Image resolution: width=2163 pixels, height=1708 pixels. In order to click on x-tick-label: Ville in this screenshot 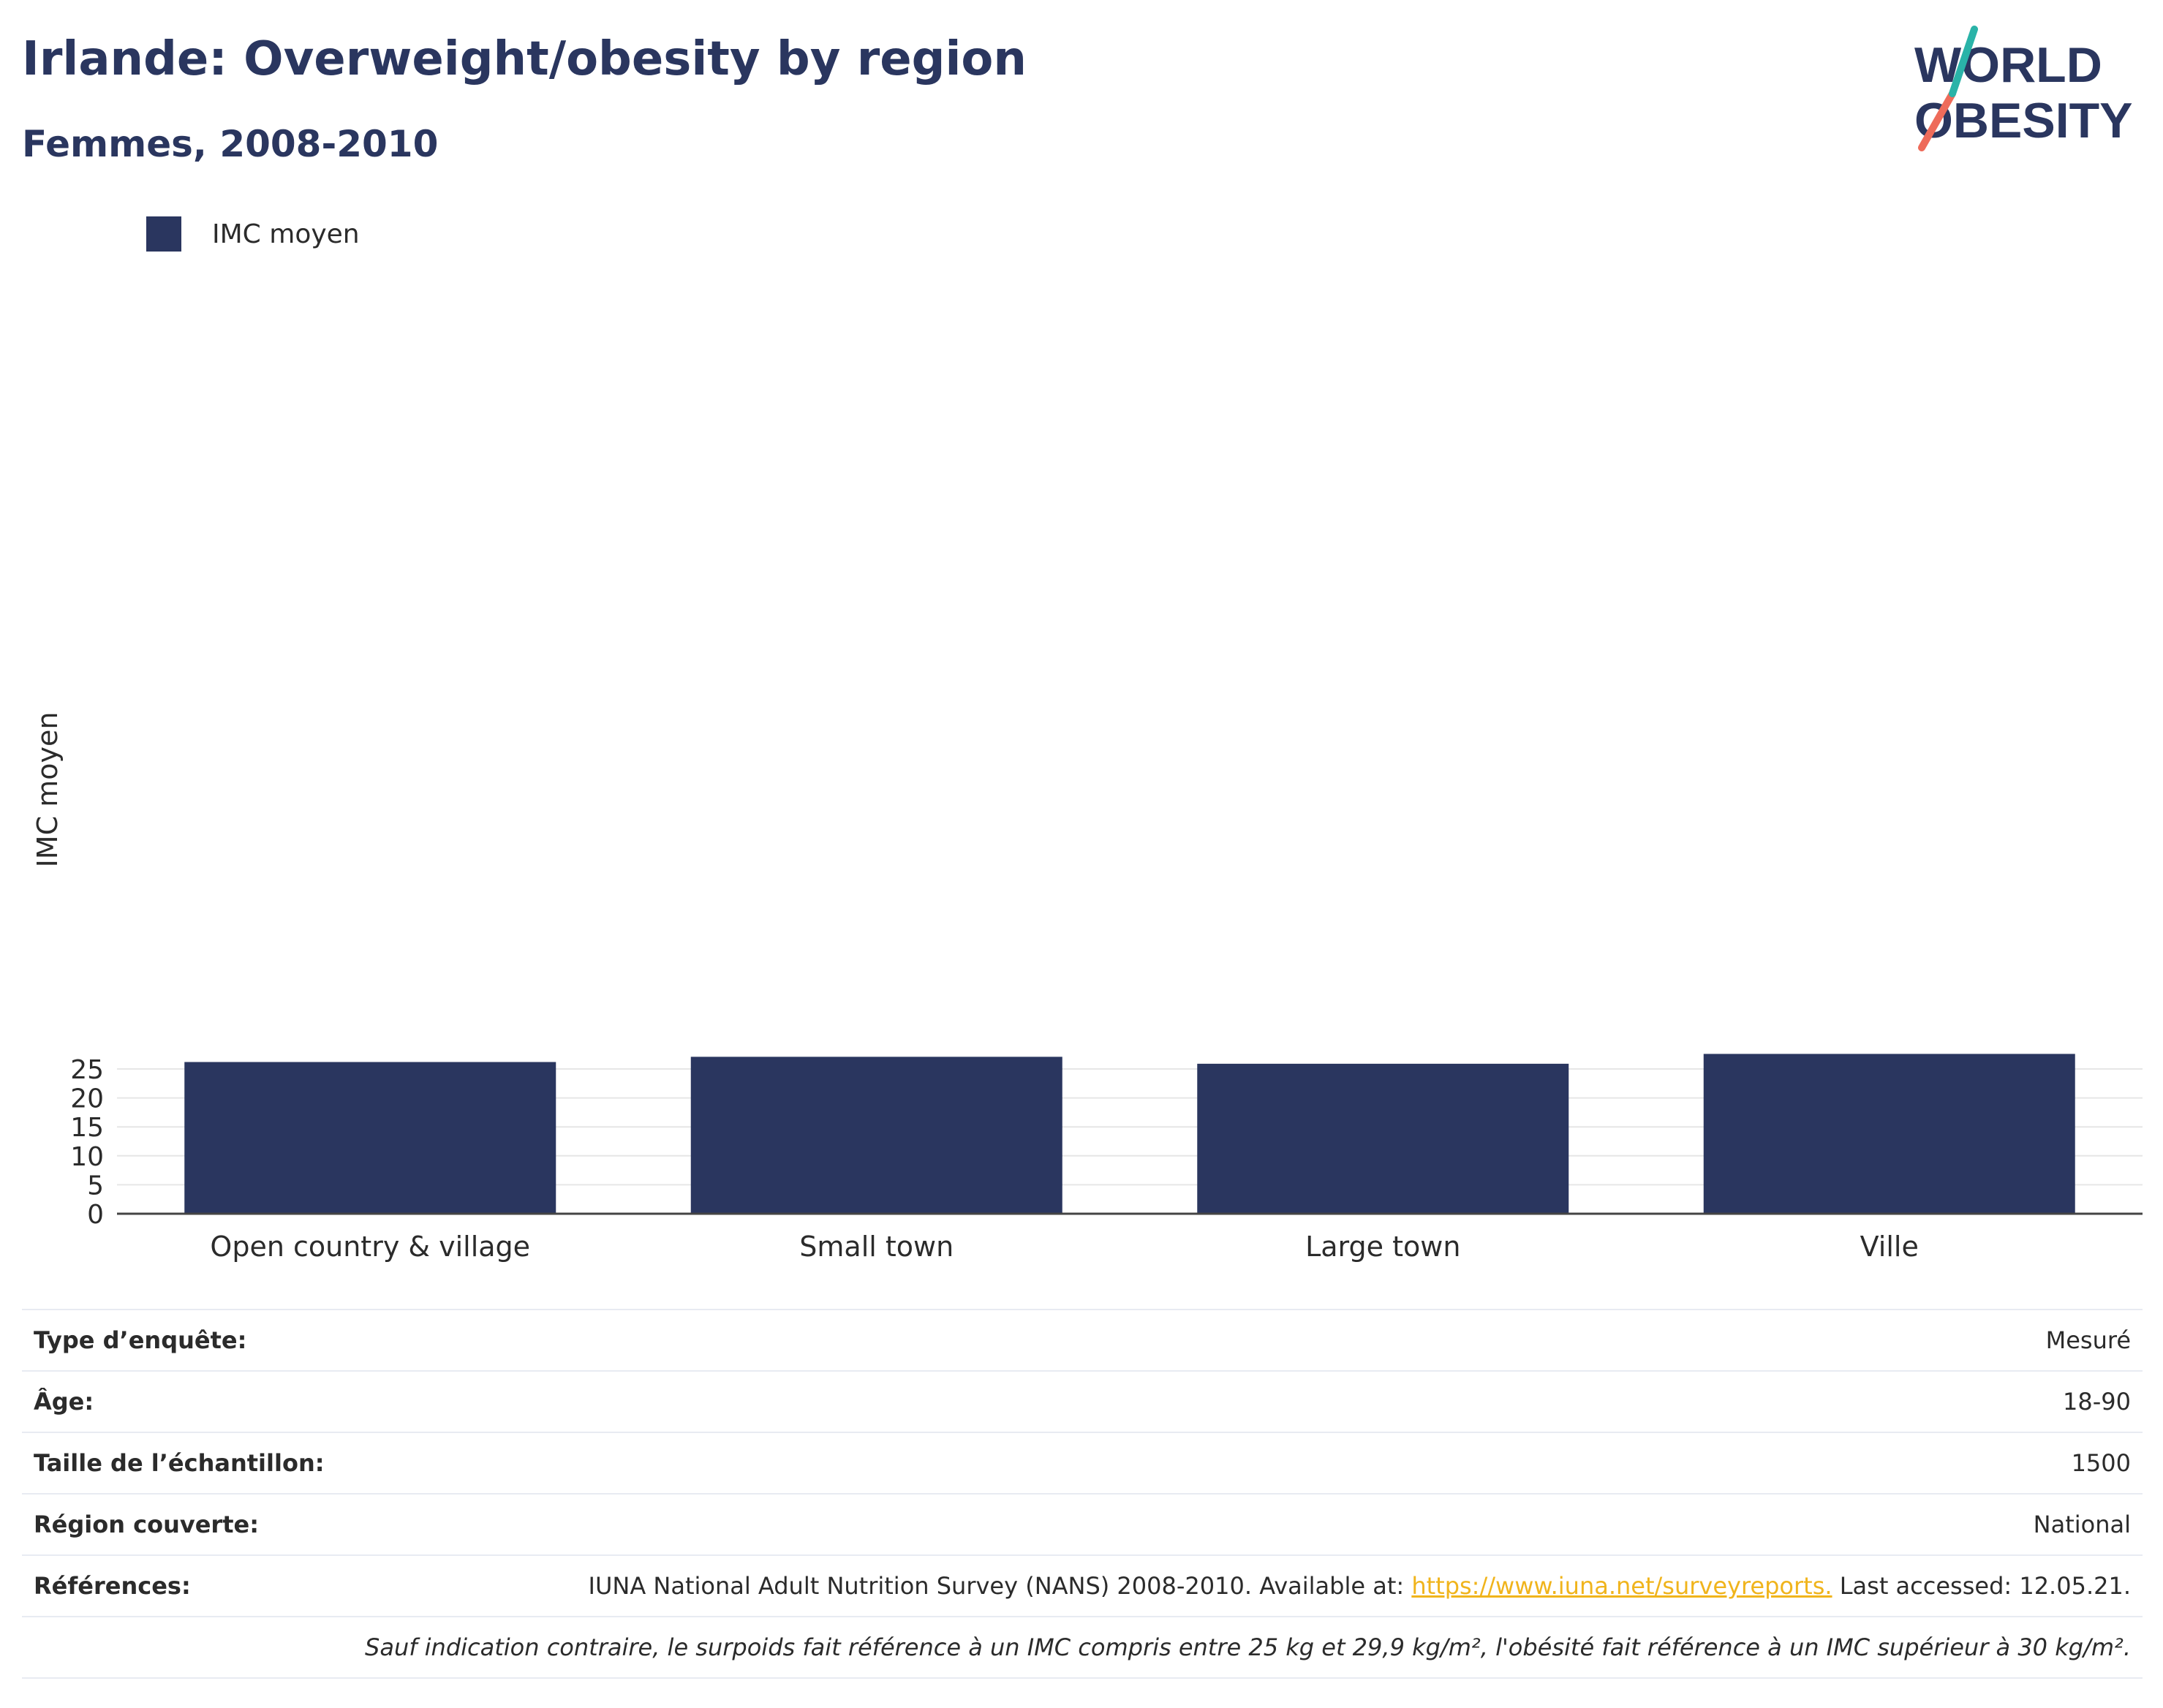, I will do `click(1890, 1247)`.